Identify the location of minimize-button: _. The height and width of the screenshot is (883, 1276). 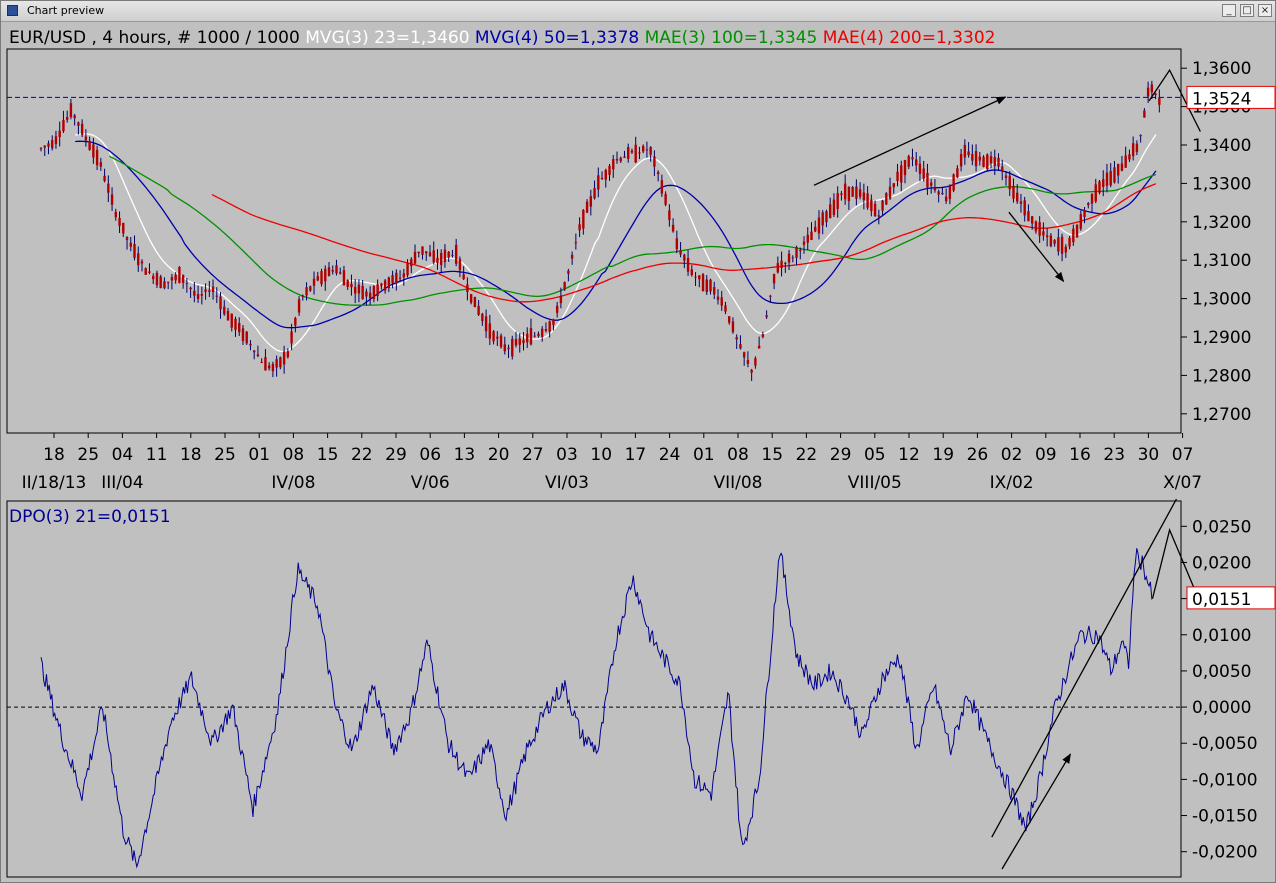
(1229, 10).